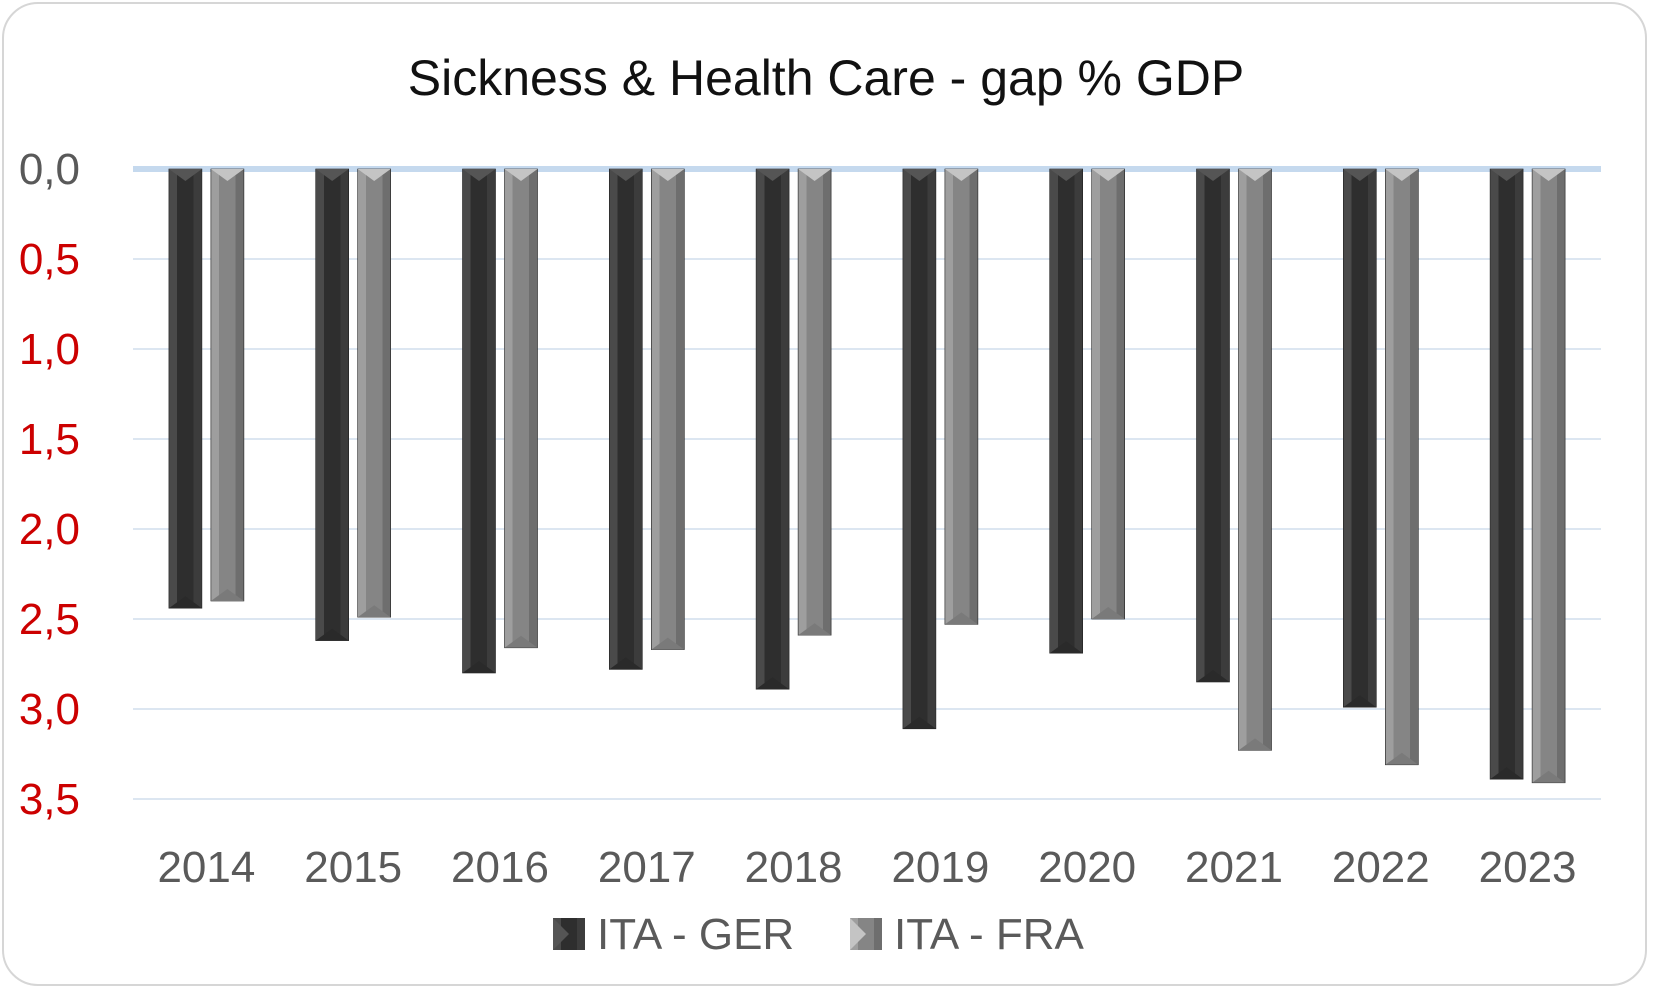  What do you see at coordinates (49, 259) in the screenshot?
I see `y-tick-label: 0,5` at bounding box center [49, 259].